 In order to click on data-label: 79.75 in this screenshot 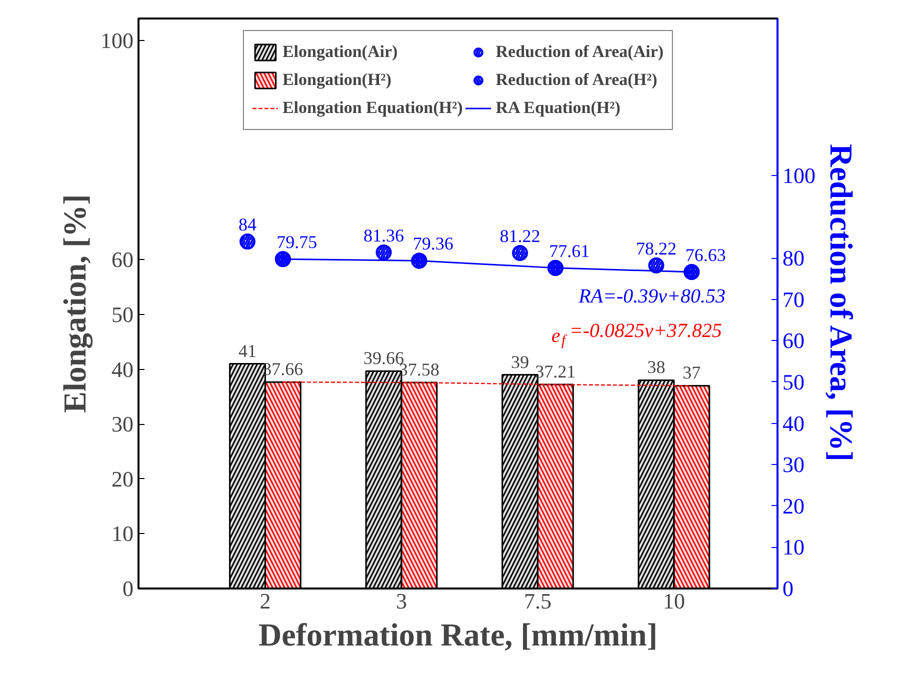, I will do `click(297, 242)`.